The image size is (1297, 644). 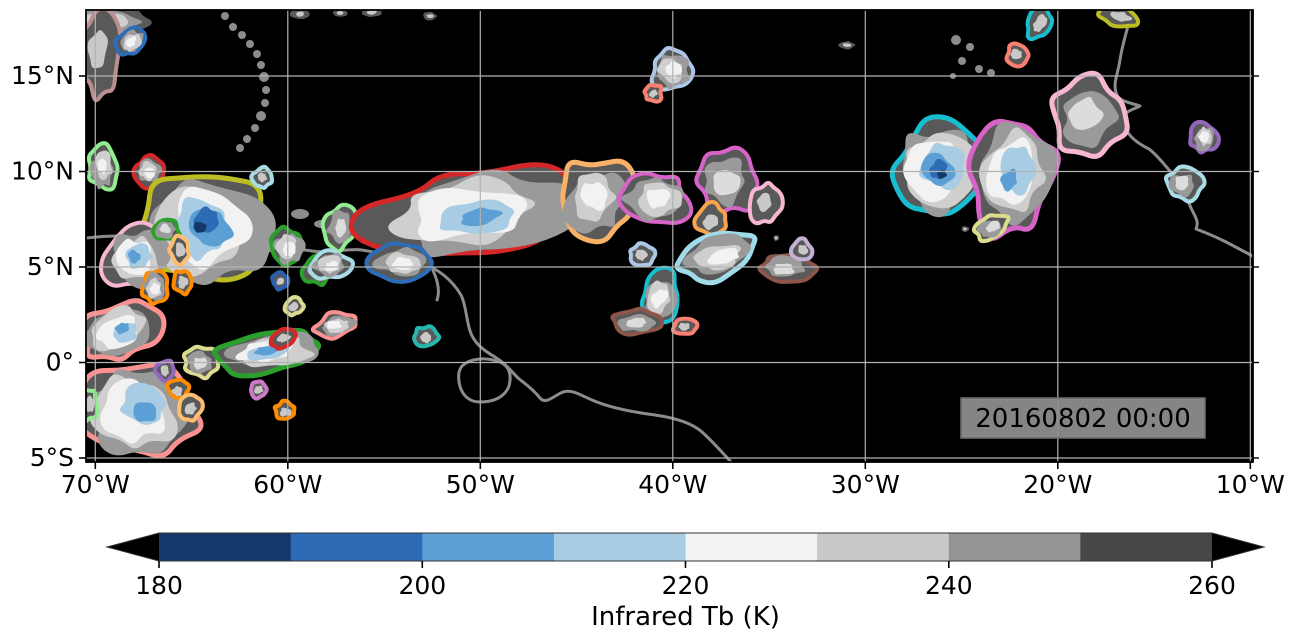 I want to click on colorbar-right-arrow, so click(x=1238, y=547).